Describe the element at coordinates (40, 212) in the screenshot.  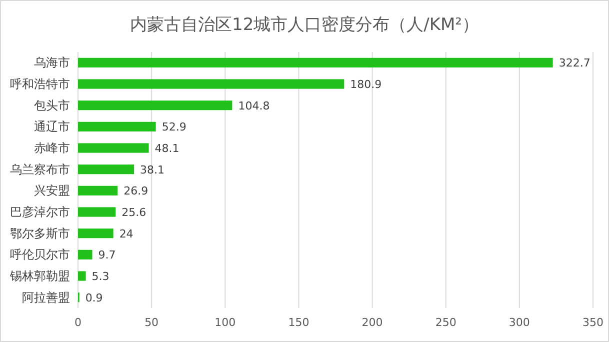
I see `y-tick-label: 巴彦淖尔市` at that location.